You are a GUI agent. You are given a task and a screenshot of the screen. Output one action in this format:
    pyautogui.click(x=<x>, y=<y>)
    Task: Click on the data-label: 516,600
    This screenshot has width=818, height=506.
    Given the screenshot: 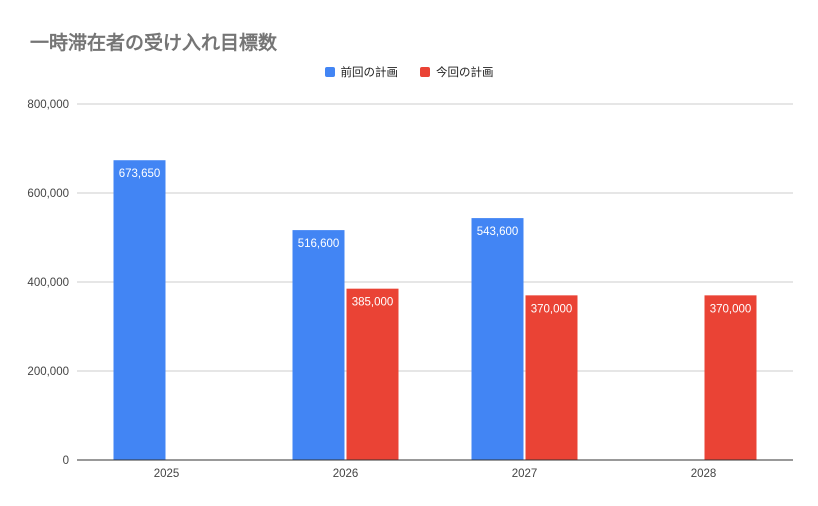 What is the action you would take?
    pyautogui.click(x=319, y=244)
    